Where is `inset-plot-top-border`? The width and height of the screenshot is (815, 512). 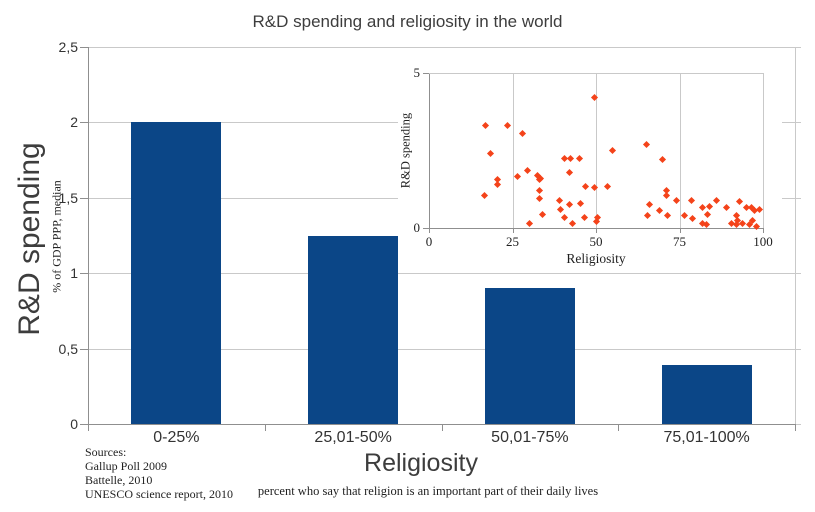
inset-plot-top-border is located at coordinates (596, 73).